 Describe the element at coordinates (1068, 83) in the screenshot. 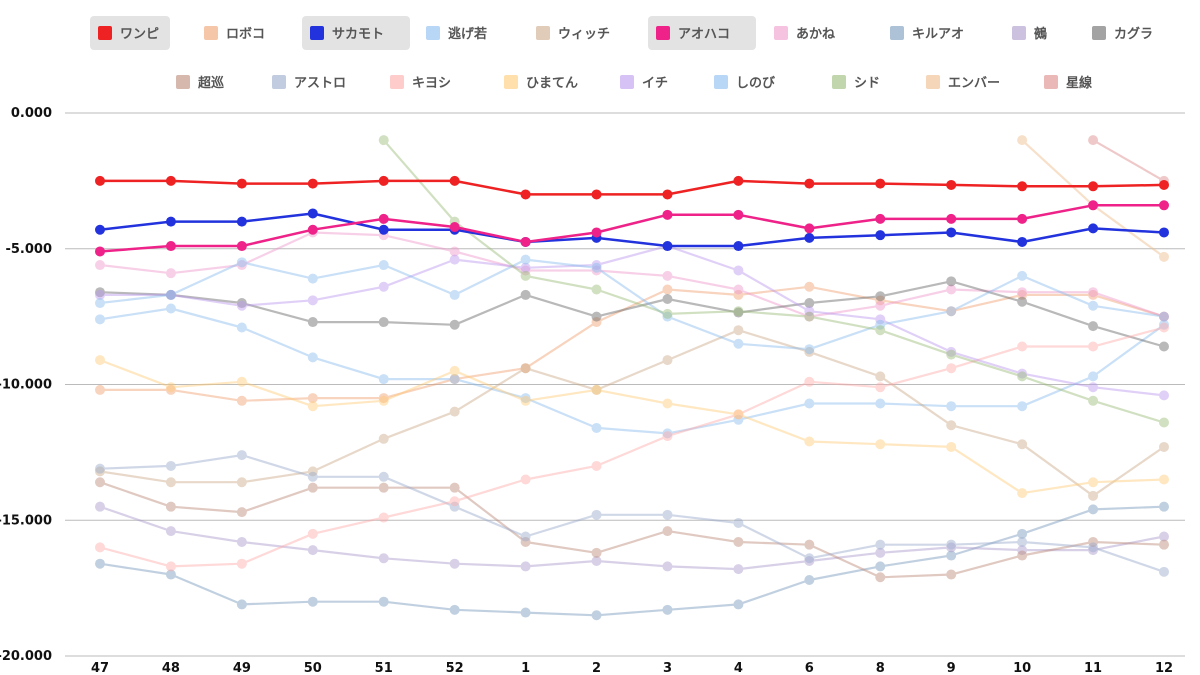

I see `legend-item: 星線` at that location.